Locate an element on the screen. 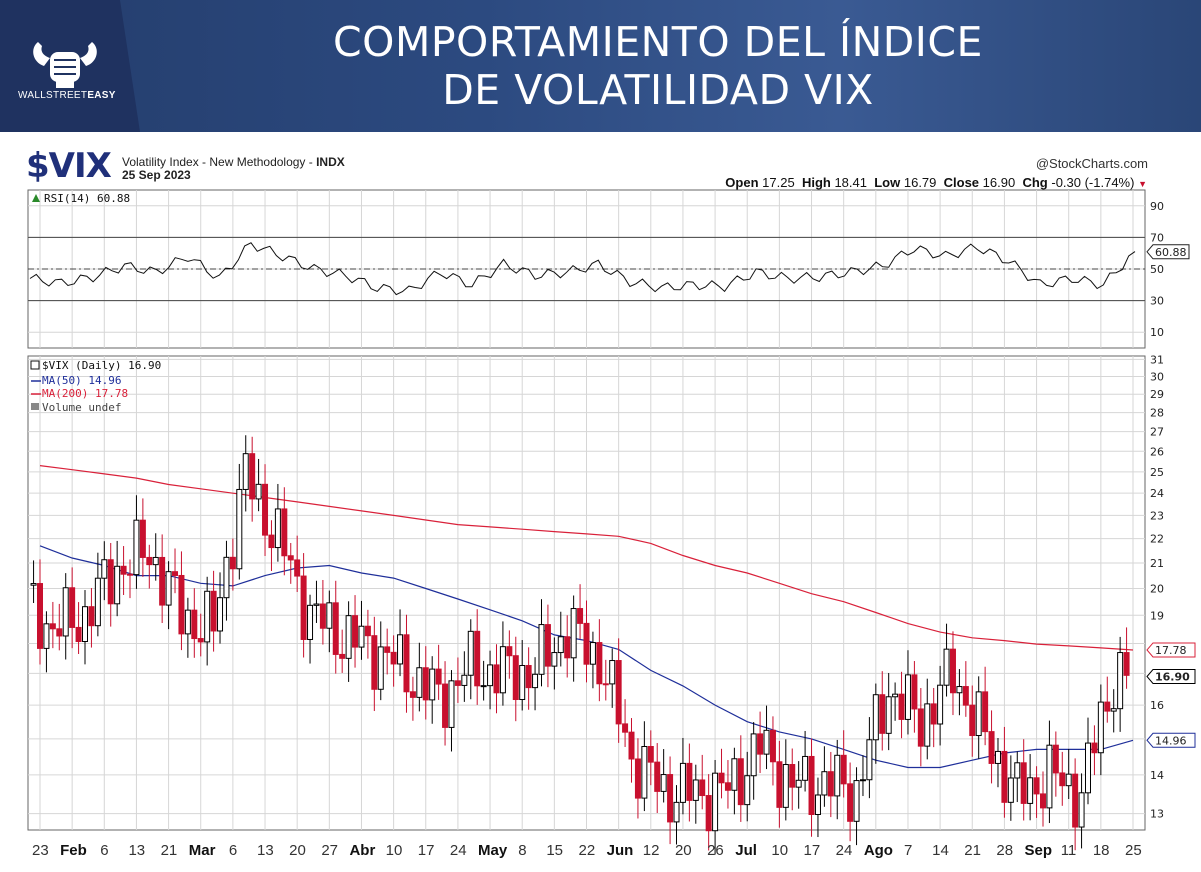  rsi-tick-label: 70 is located at coordinates (1157, 237).